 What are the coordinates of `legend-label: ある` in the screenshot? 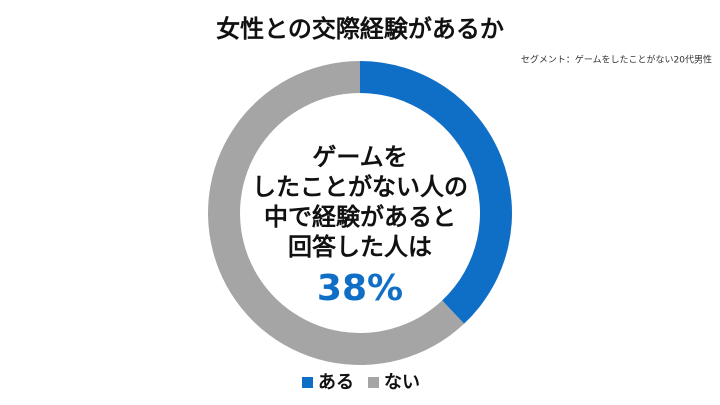 It's located at (336, 382).